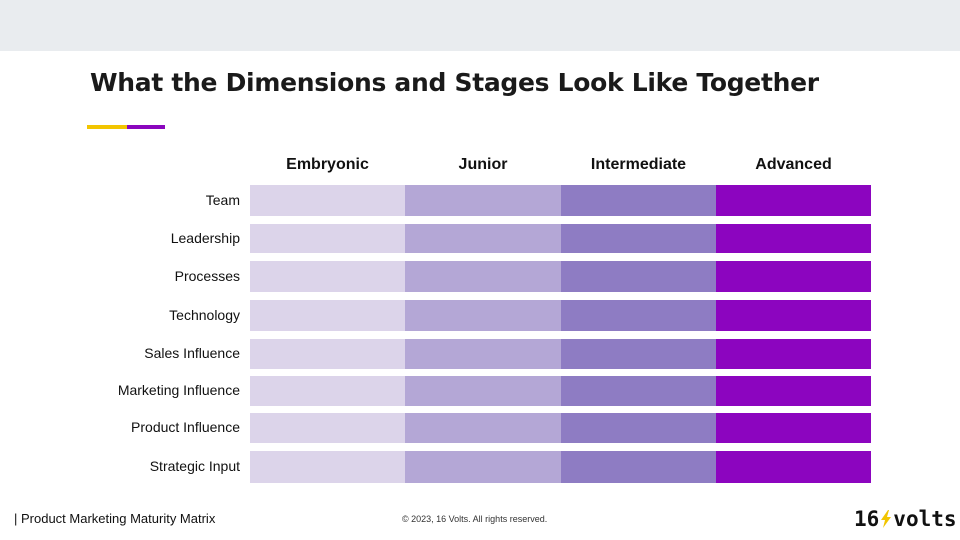 This screenshot has width=960, height=540. I want to click on accent-bar-yellow, so click(107, 127).